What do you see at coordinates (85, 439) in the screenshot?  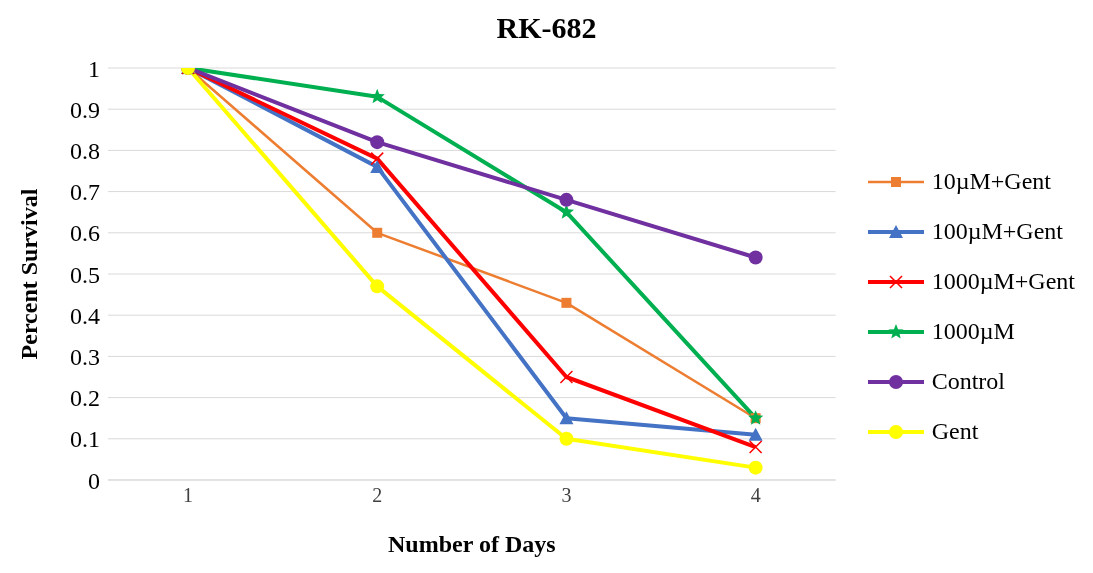 I see `y-tick-label: 0.1` at bounding box center [85, 439].